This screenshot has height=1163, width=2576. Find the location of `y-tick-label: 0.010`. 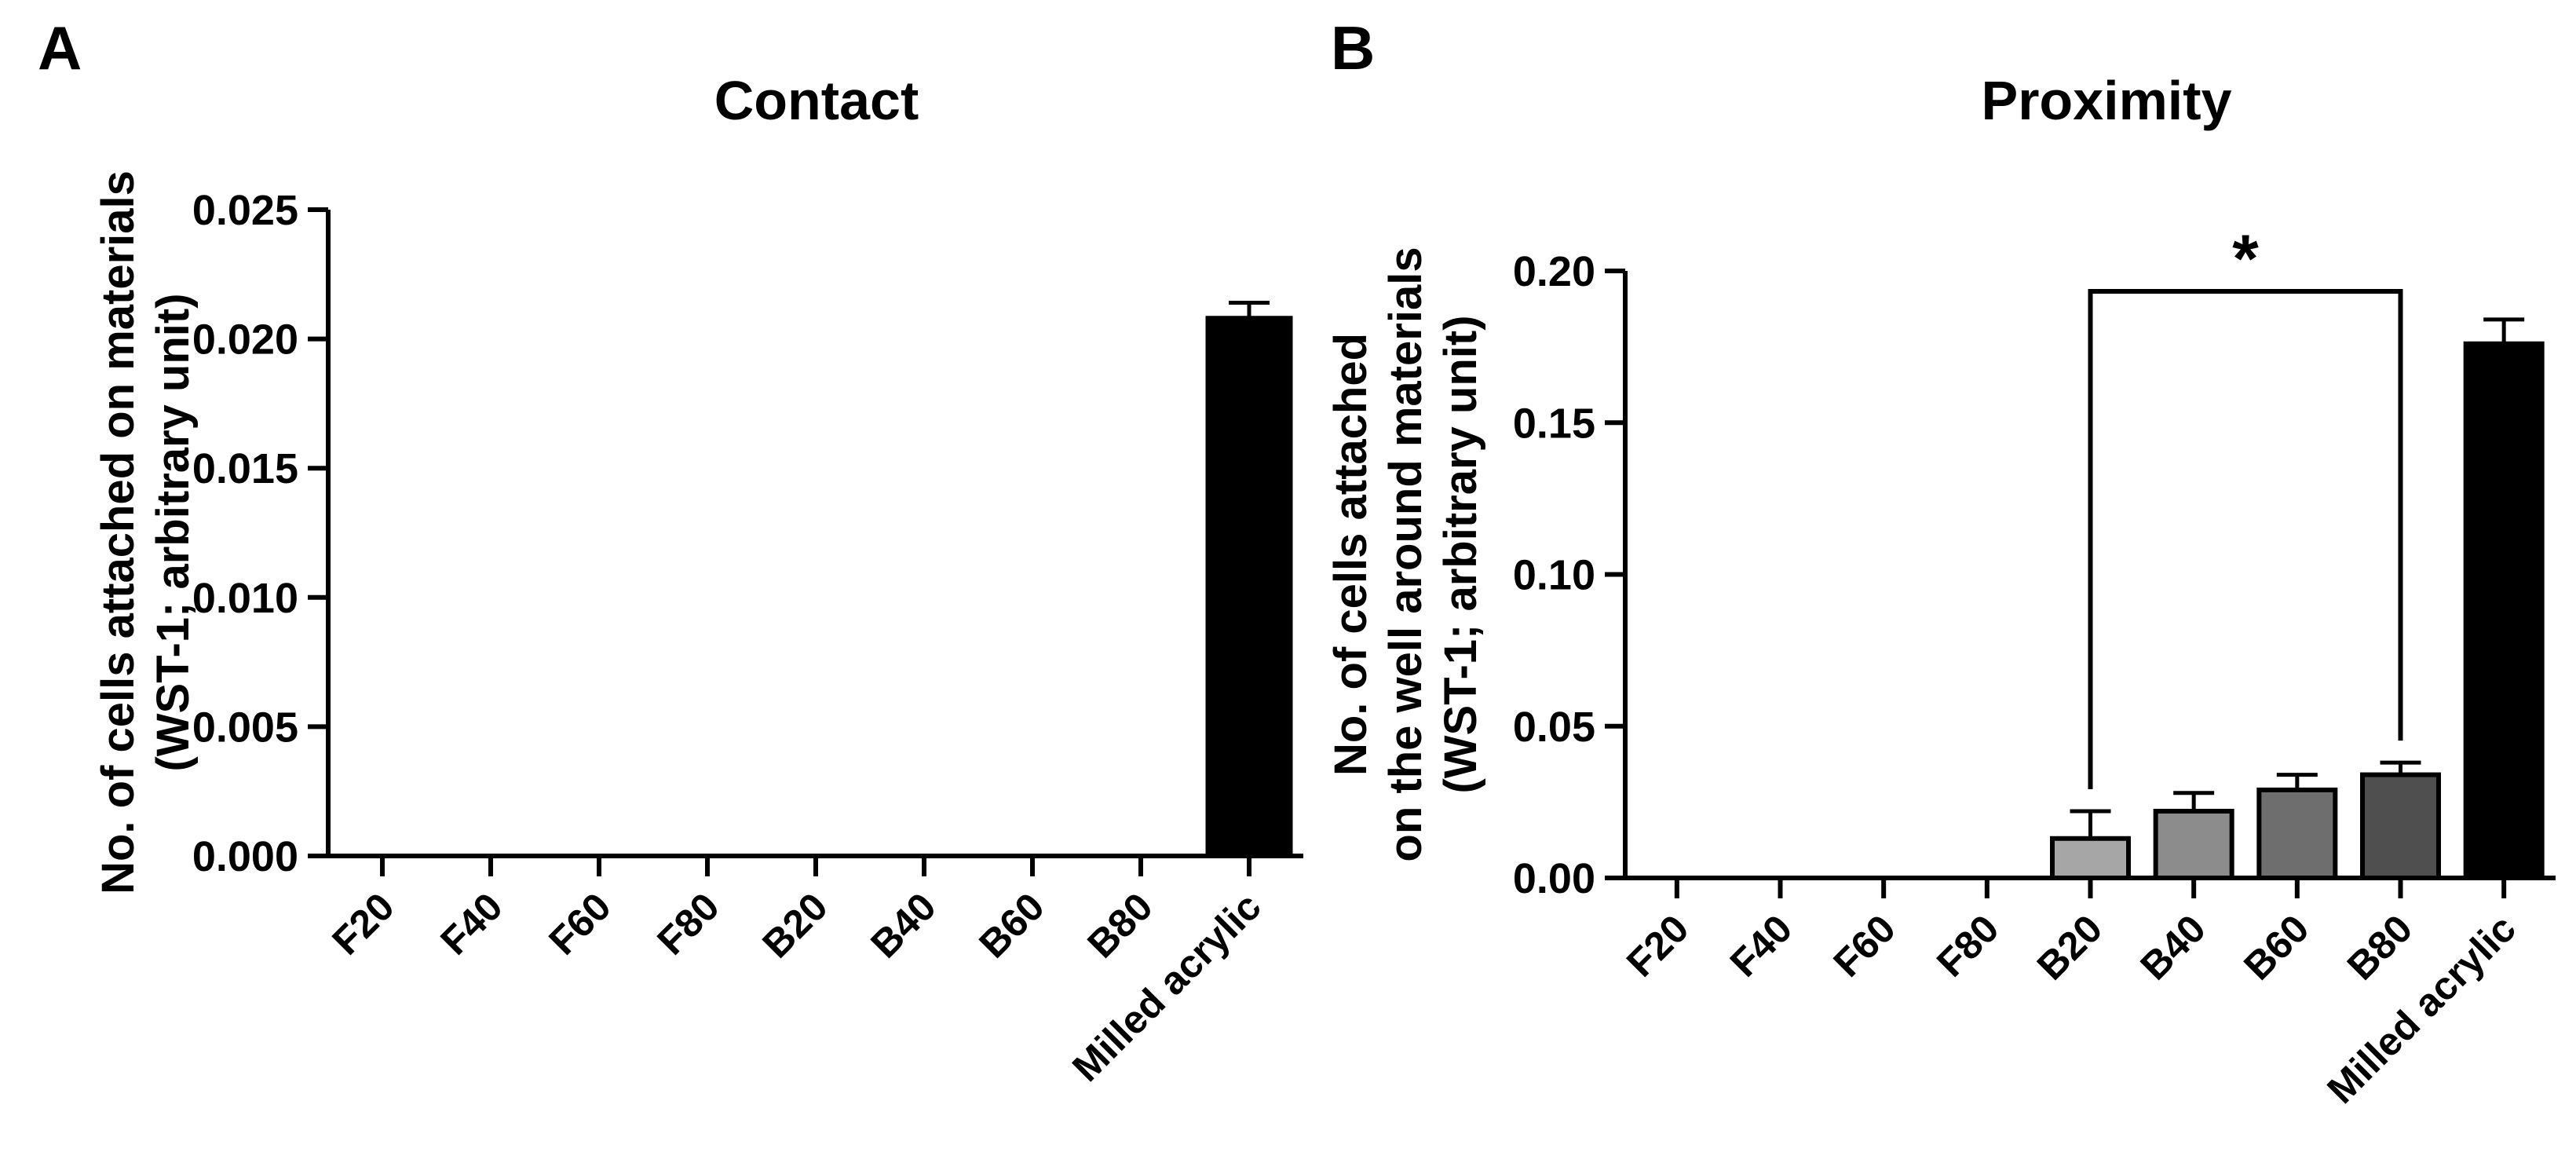

y-tick-label: 0.010 is located at coordinates (245, 598).